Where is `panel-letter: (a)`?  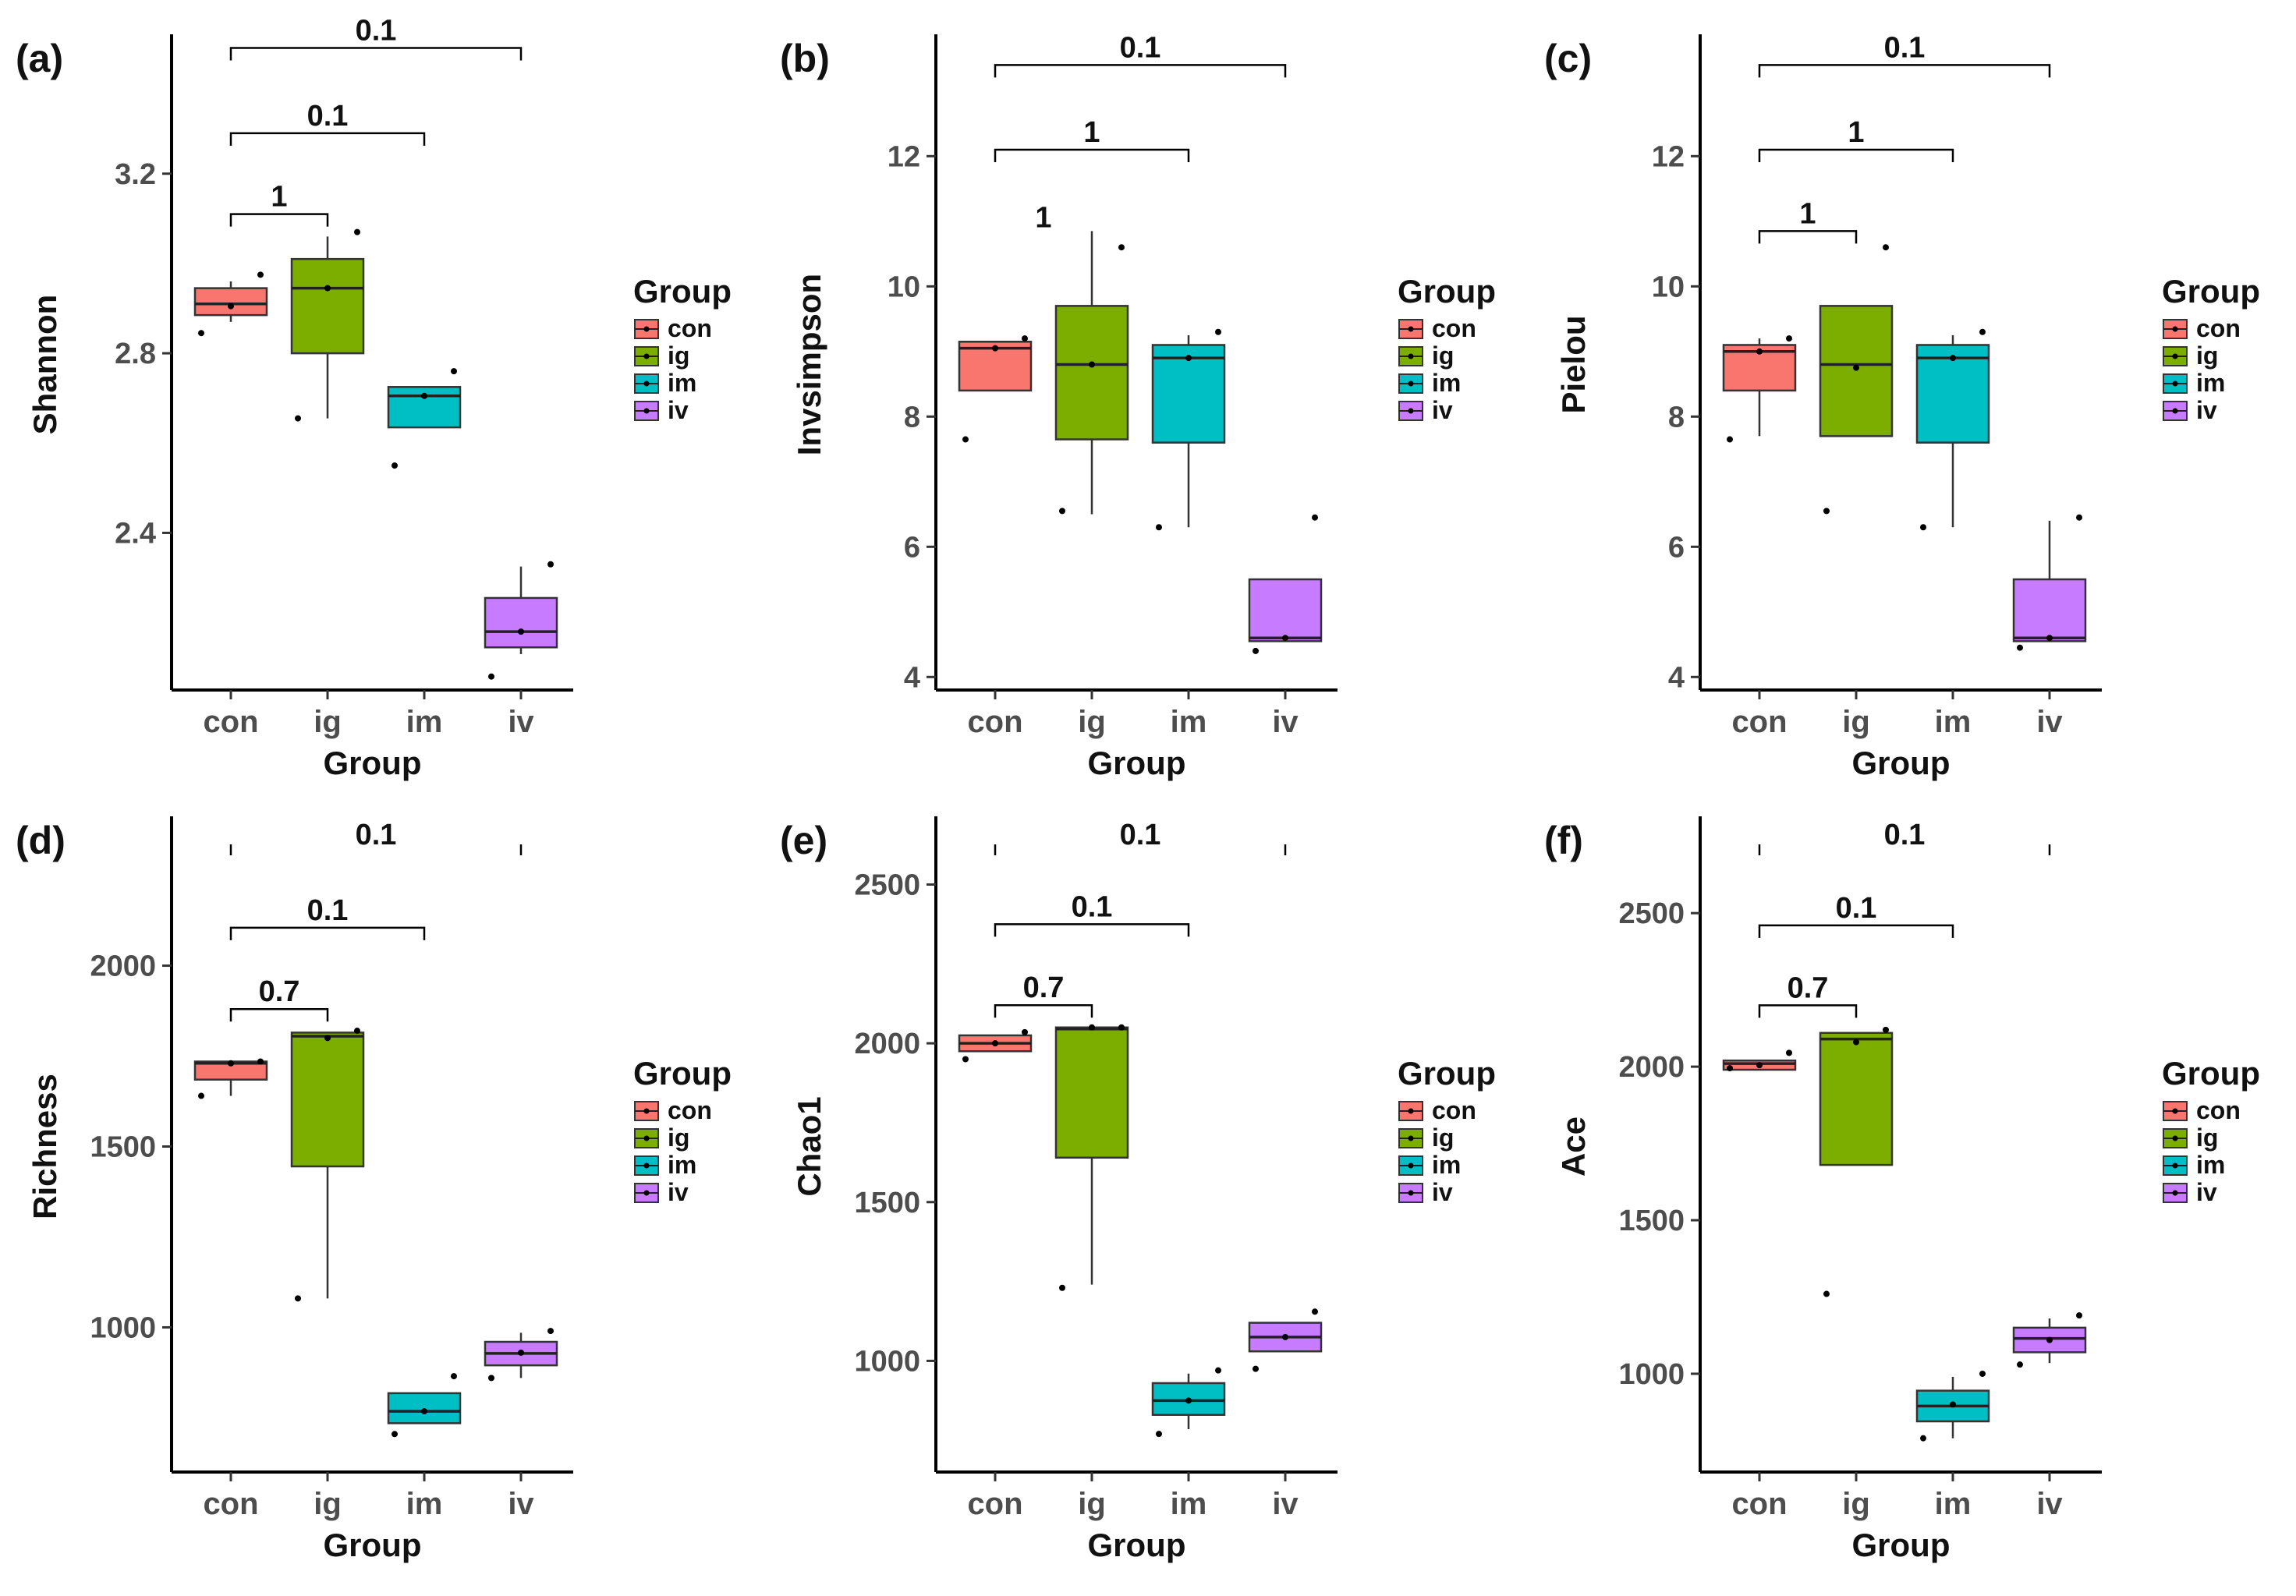
panel-letter: (a) is located at coordinates (39, 58).